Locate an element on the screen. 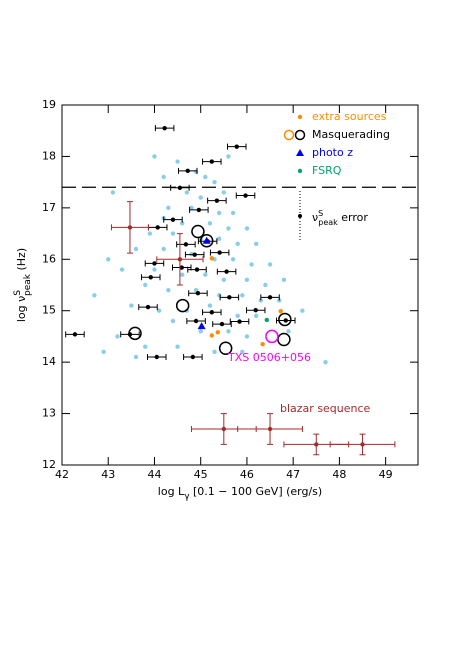 This screenshot has width=457, height=646. x-tick-label: 43 is located at coordinates (108, 474).